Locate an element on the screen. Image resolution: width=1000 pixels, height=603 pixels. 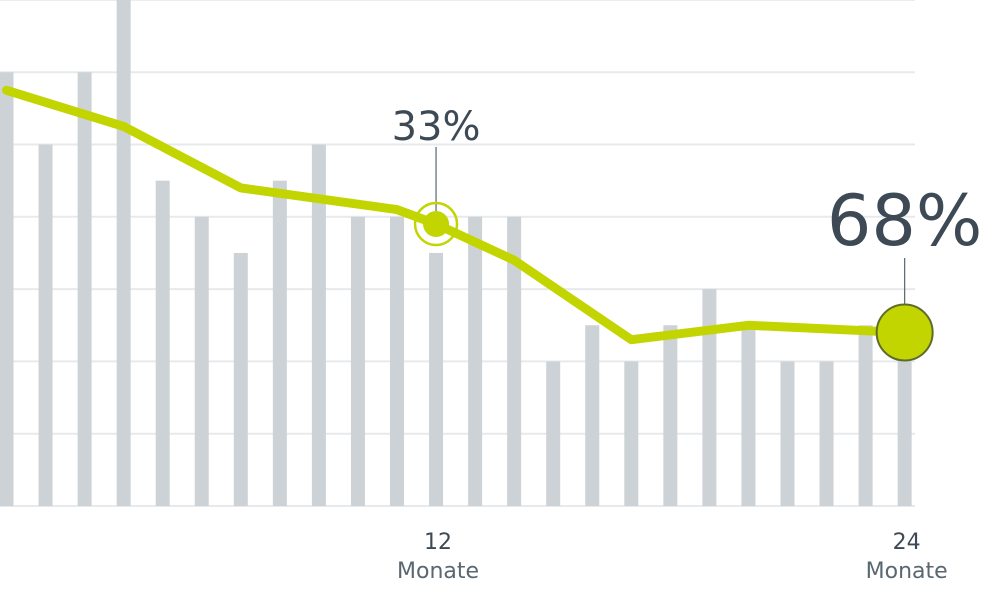
annotation-label: 68% is located at coordinates (905, 221).